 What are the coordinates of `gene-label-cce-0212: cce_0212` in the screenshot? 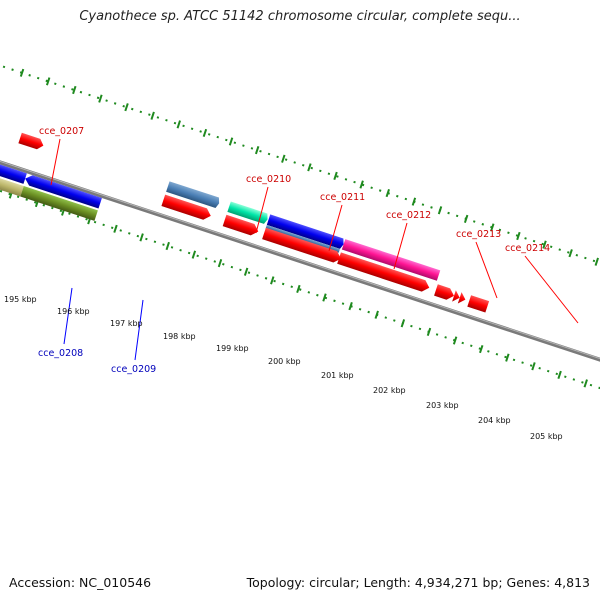 It's located at (408, 215).